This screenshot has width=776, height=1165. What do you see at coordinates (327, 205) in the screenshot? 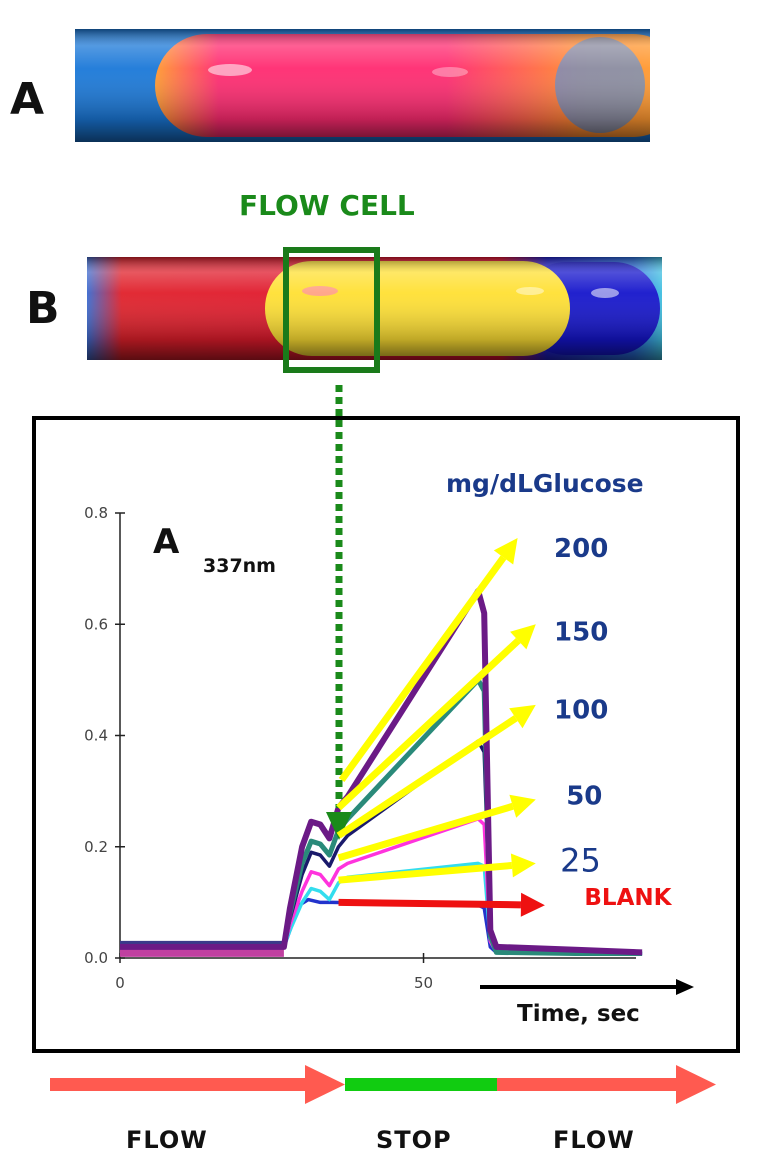
I see `flow-cell-title: FLOW CELL` at bounding box center [327, 205].